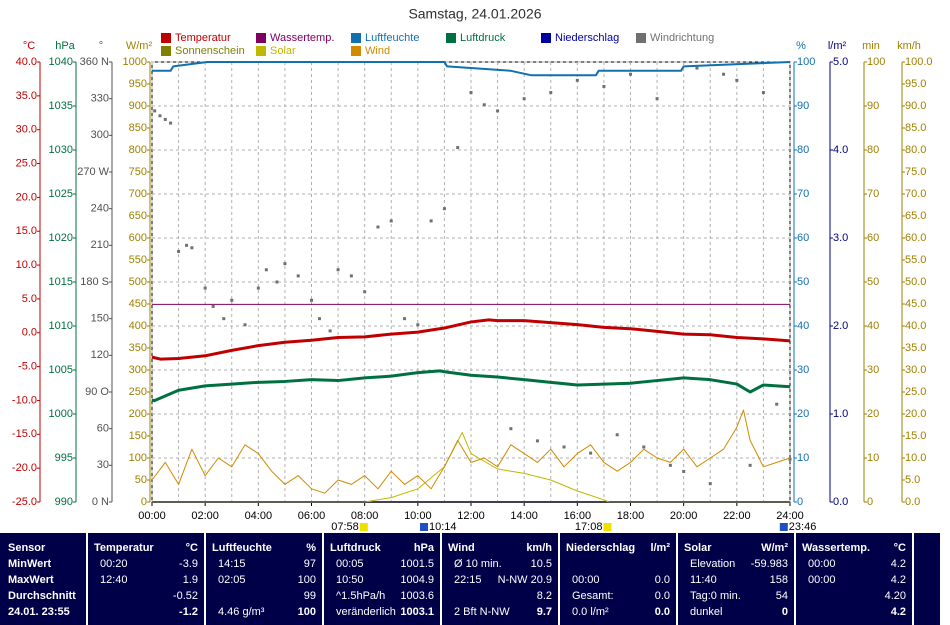 The image size is (950, 625). What do you see at coordinates (822, 580) in the screenshot?
I see `cell-note: 00:00` at bounding box center [822, 580].